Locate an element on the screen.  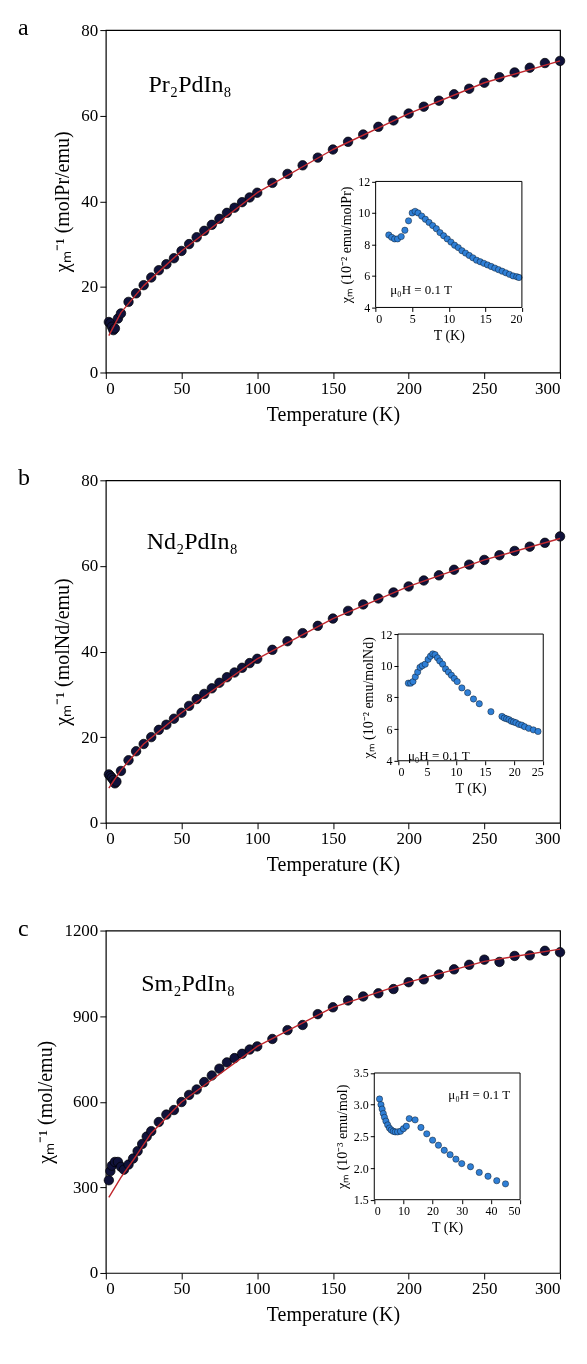
y-axis-title: χₘ (10⁻³ emu/mol) is located at coordinates (342, 1137).